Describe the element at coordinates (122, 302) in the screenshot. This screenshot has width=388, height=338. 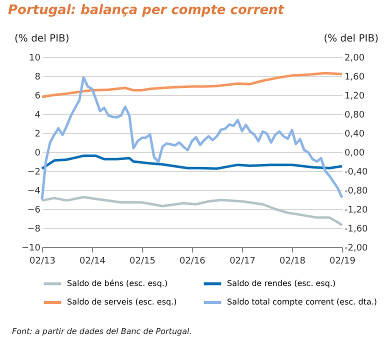
I see `legend-label: Saldo de serveis (esc. esq.)` at that location.